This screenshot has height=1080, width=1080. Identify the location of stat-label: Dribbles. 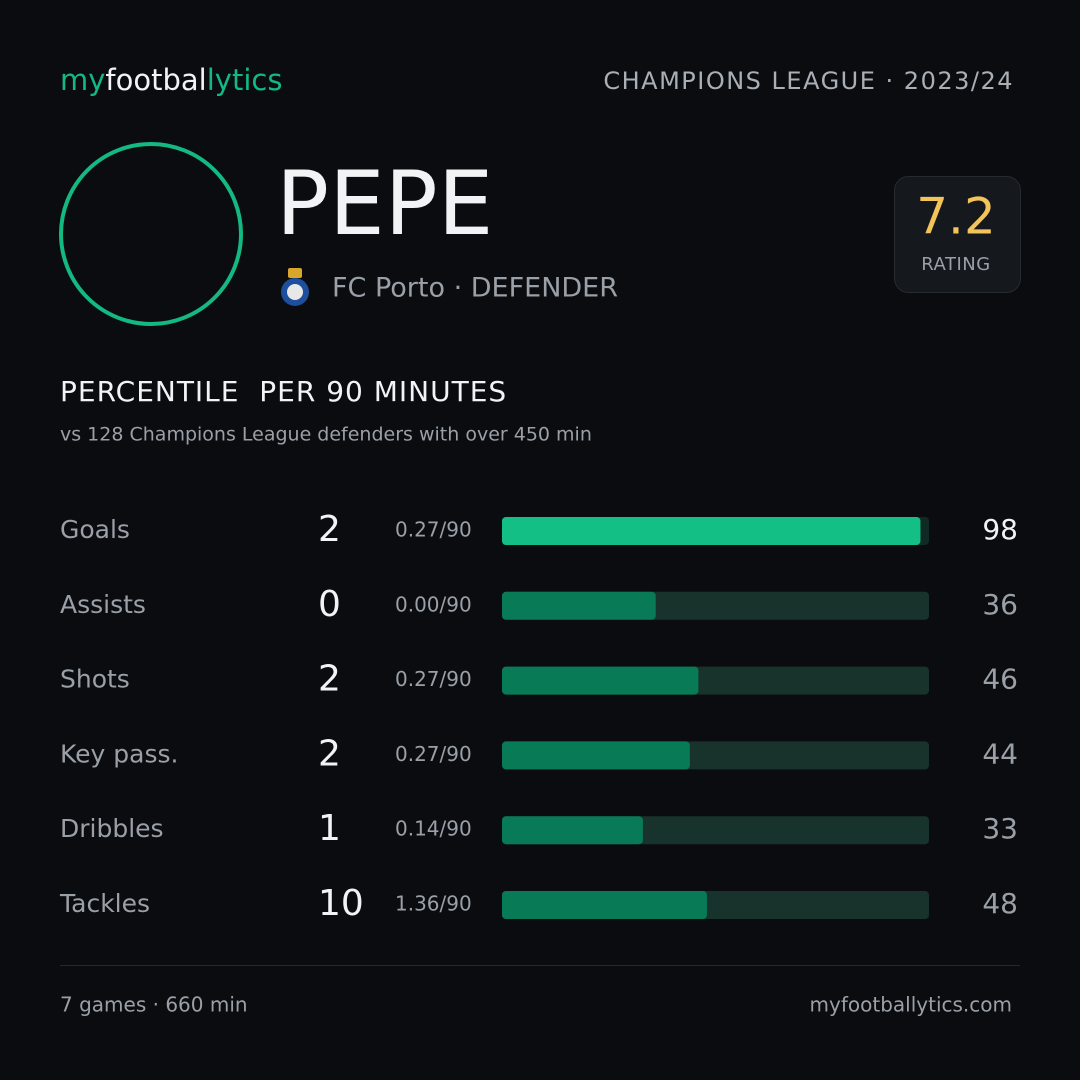
(112, 828).